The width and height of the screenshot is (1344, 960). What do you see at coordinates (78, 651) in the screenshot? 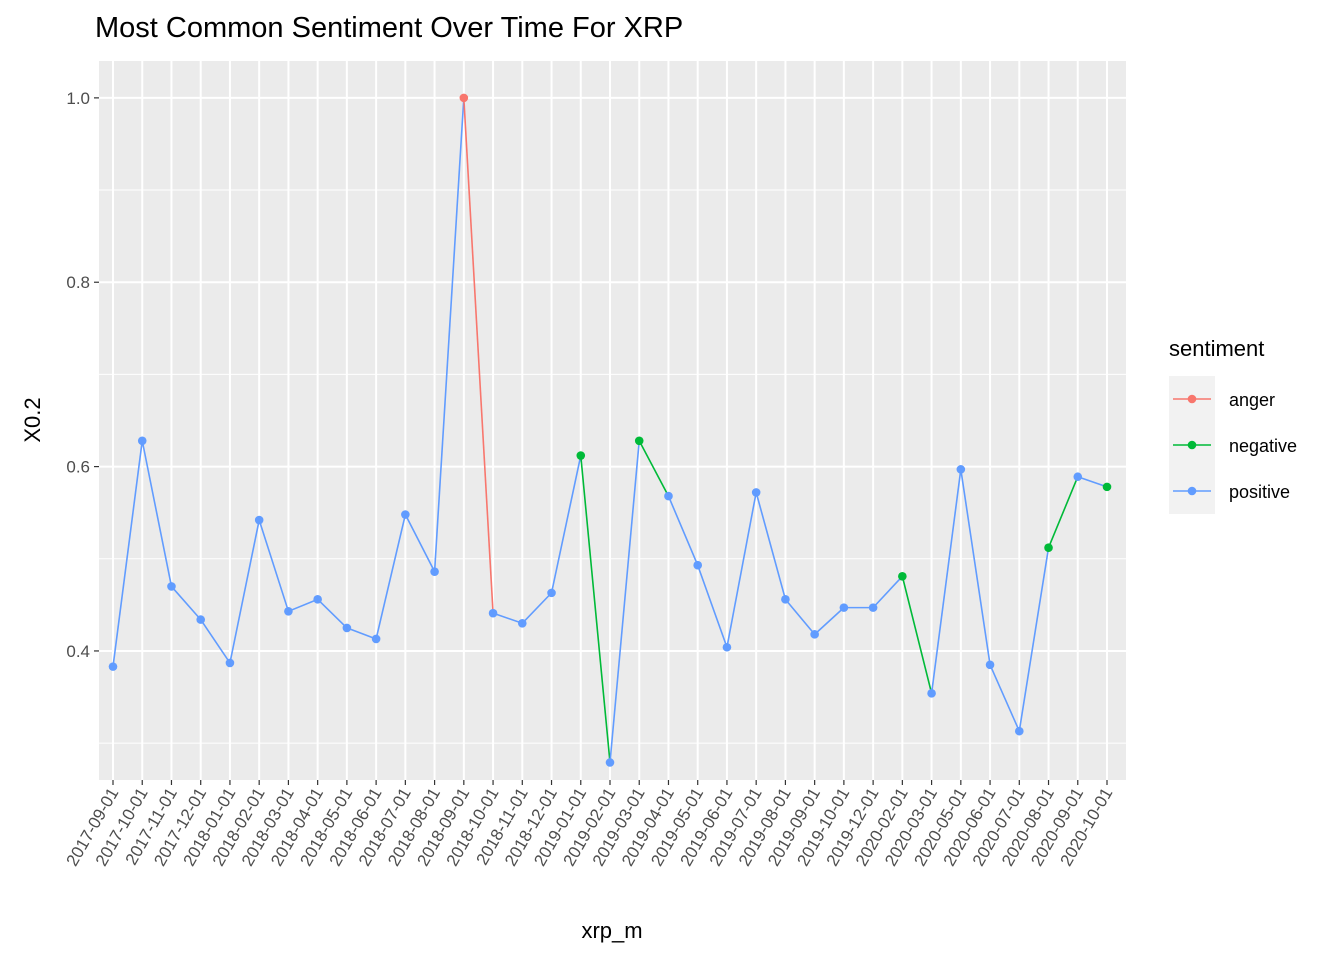
I see `y-tick-label: 0.4` at bounding box center [78, 651].